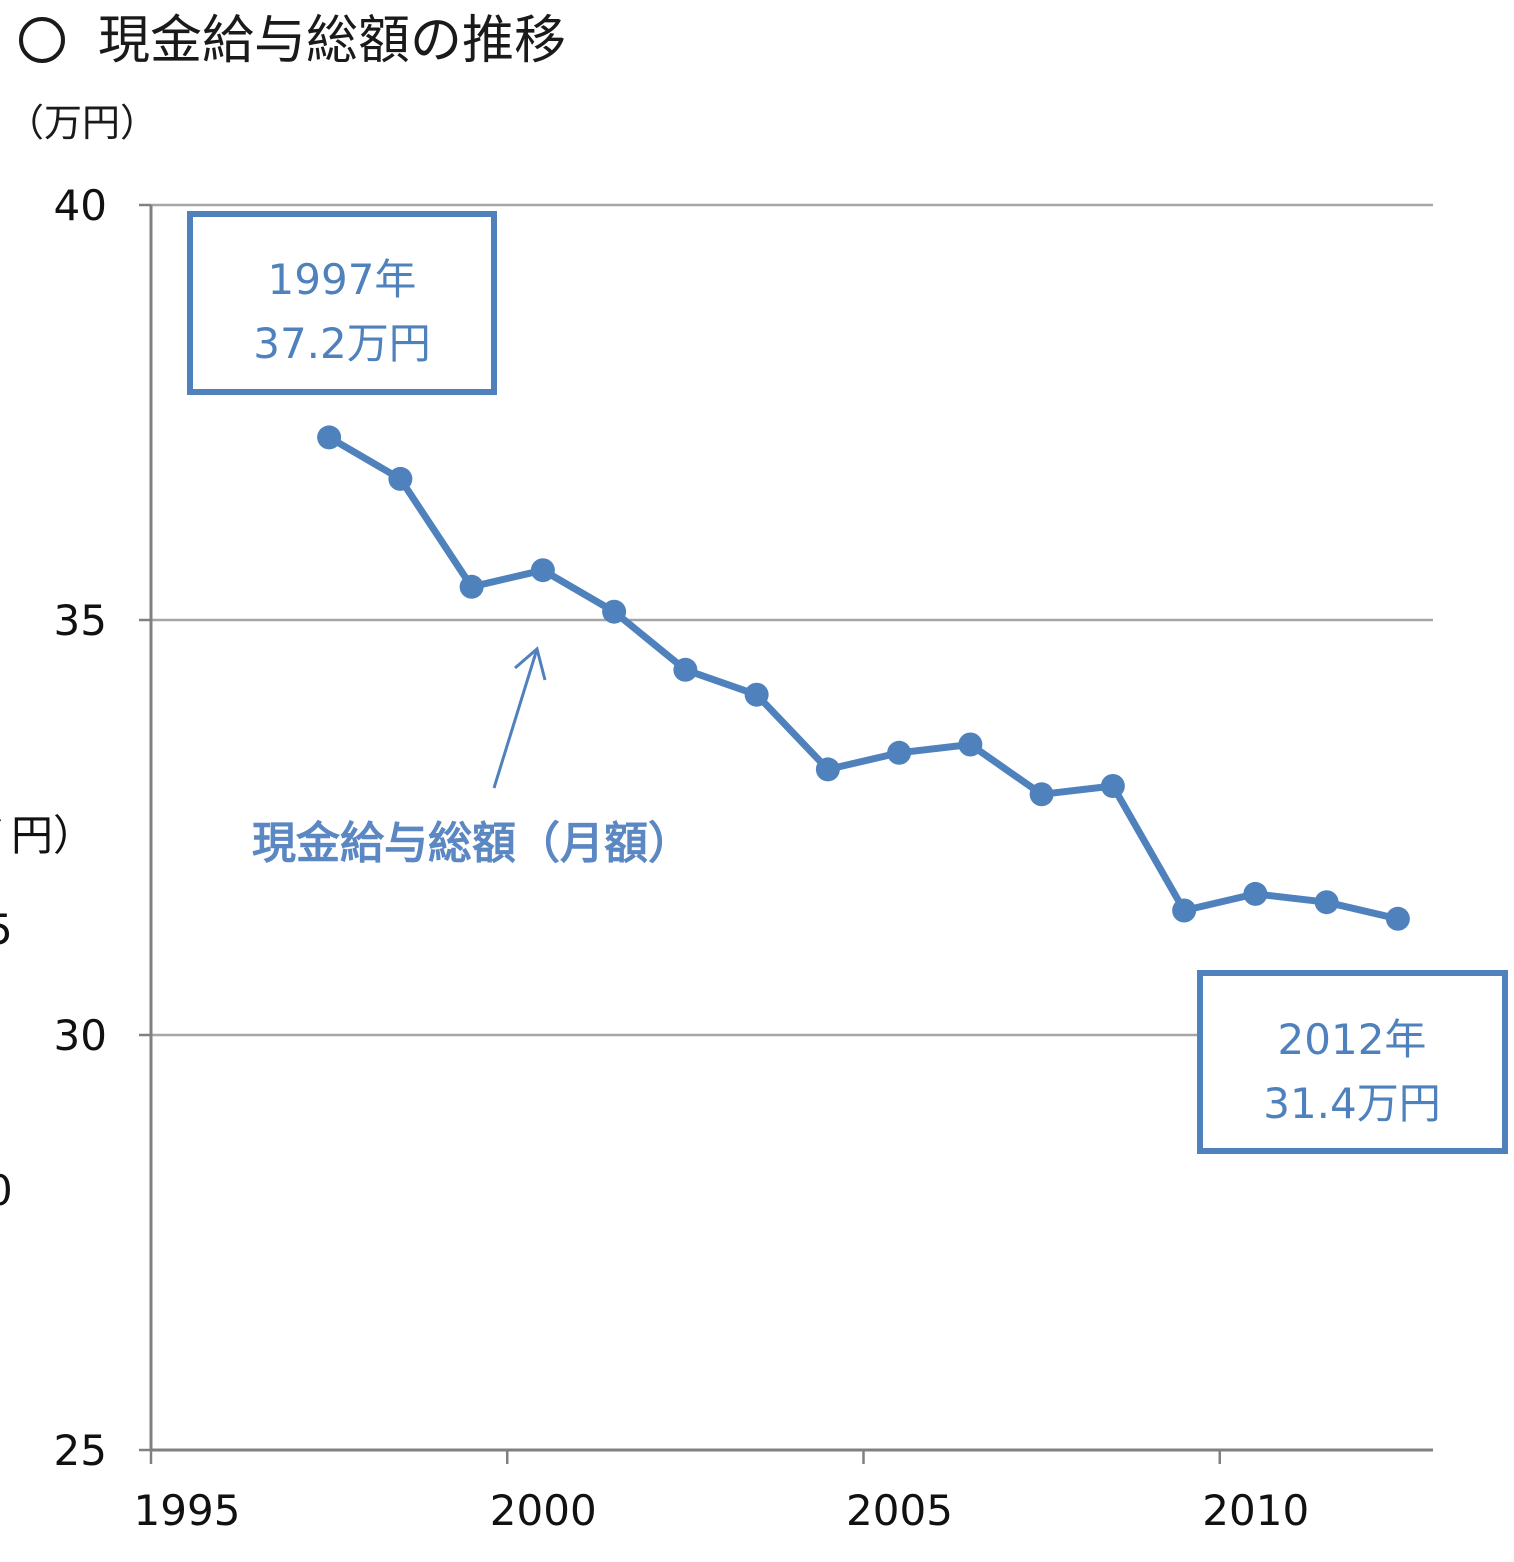  What do you see at coordinates (6, 1190) in the screenshot?
I see `ghost-label-tick-lower: 0` at bounding box center [6, 1190].